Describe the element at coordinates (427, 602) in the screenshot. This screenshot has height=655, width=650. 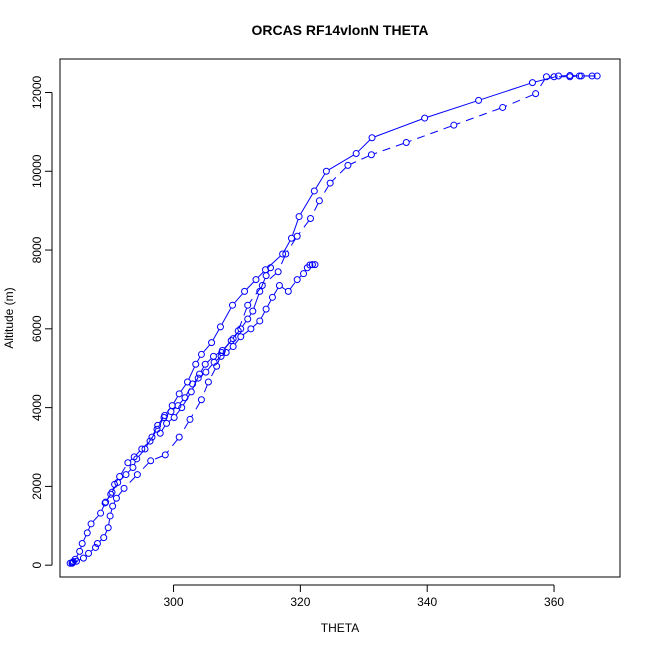
I see `x-tick-label: 340` at that location.